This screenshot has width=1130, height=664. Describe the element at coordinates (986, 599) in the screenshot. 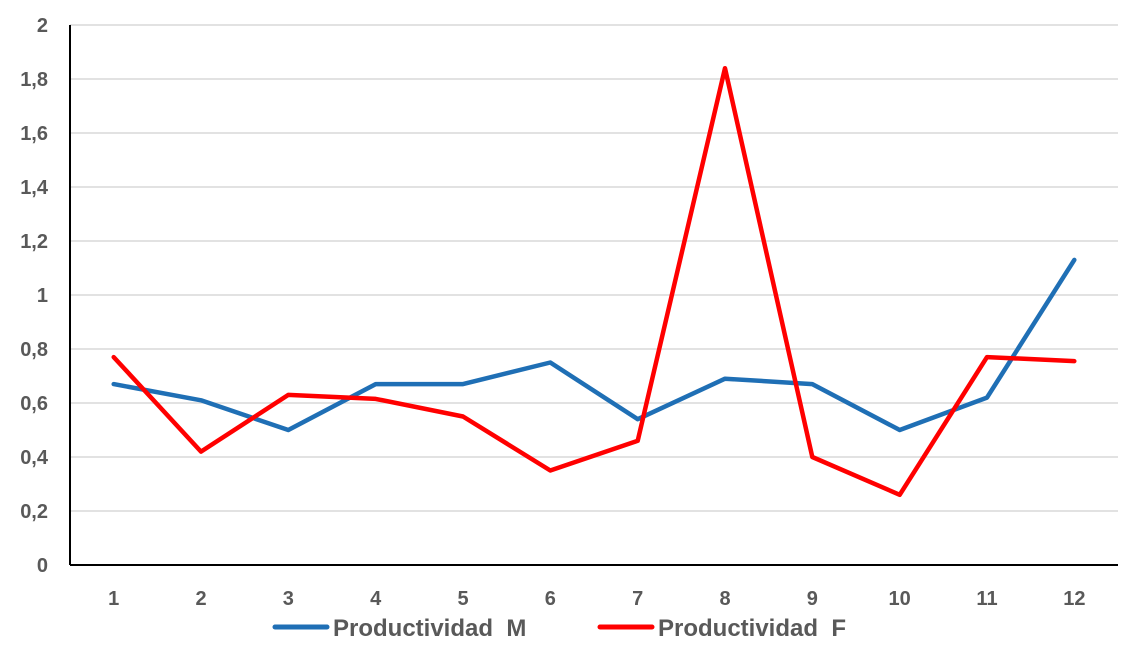

I see `x-tick-label: 11` at that location.